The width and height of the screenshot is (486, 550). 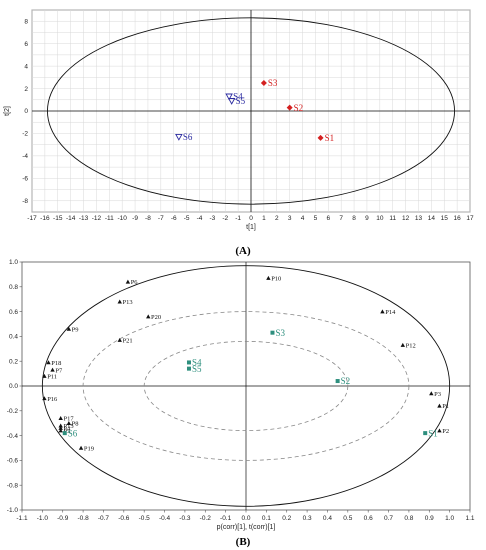 What do you see at coordinates (13, 510) in the screenshot?
I see `panel-b-y-tick-label: -1.0` at bounding box center [13, 510].